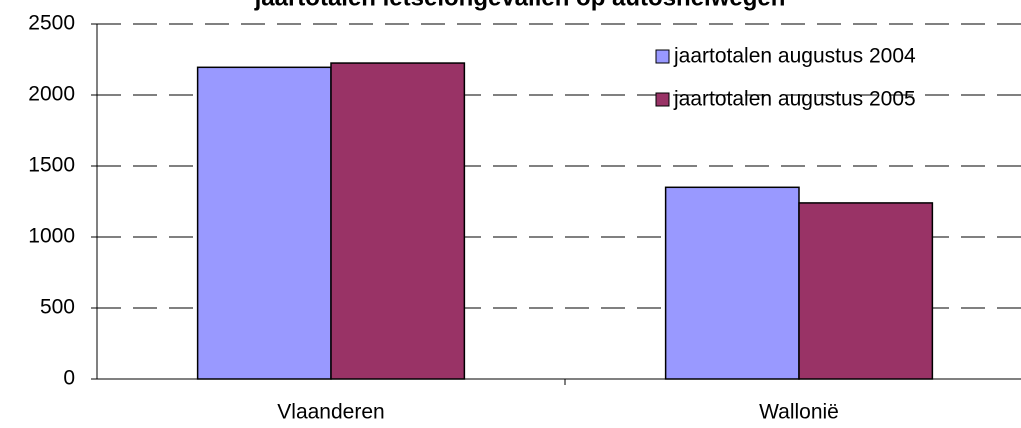 The image size is (1021, 428). I want to click on y-tick-label: 2500, so click(51, 23).